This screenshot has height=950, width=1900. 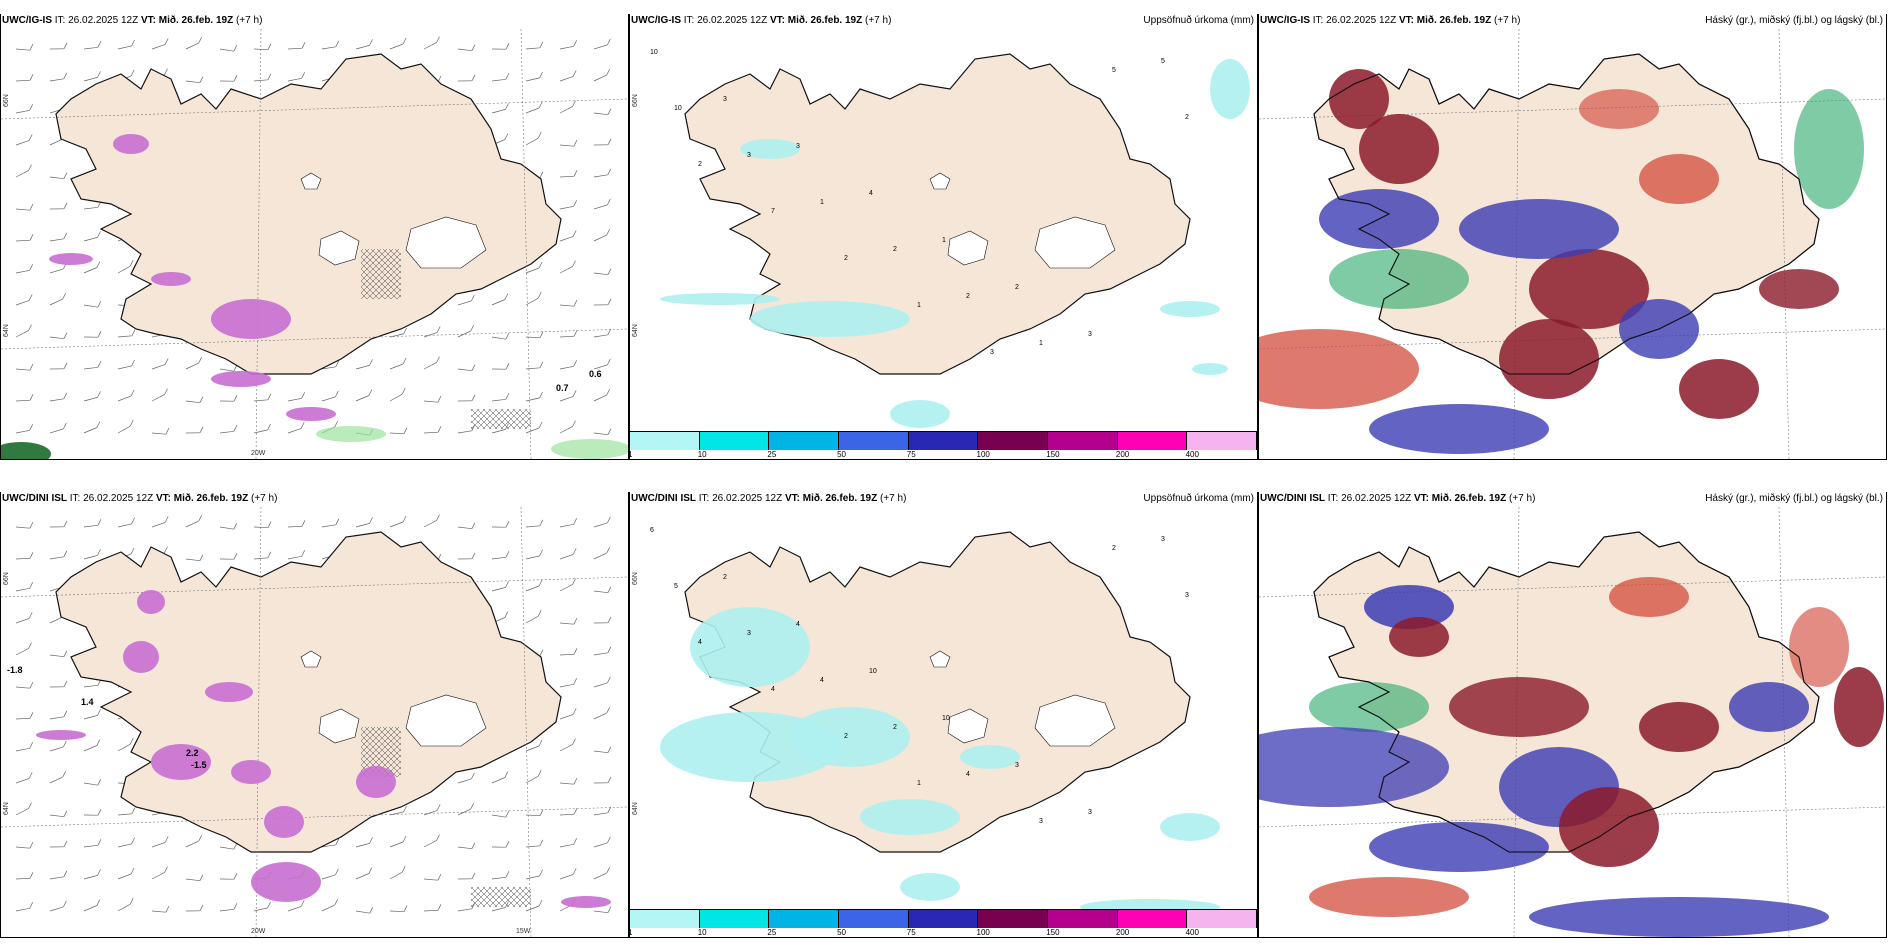 What do you see at coordinates (656, 20) in the screenshot?
I see `model-name: UWC/IG-IS` at bounding box center [656, 20].